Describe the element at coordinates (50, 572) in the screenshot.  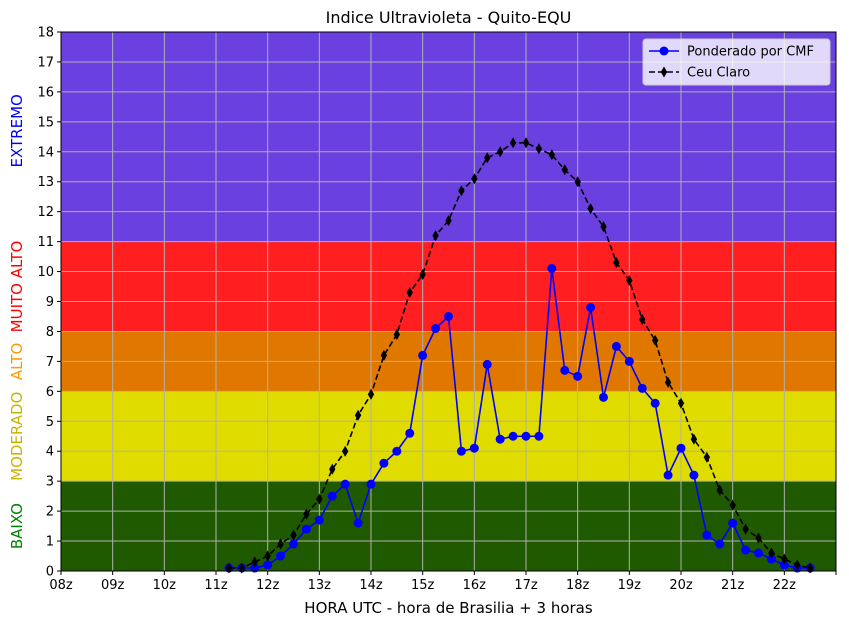
I see `y-tick-label: 0` at that location.